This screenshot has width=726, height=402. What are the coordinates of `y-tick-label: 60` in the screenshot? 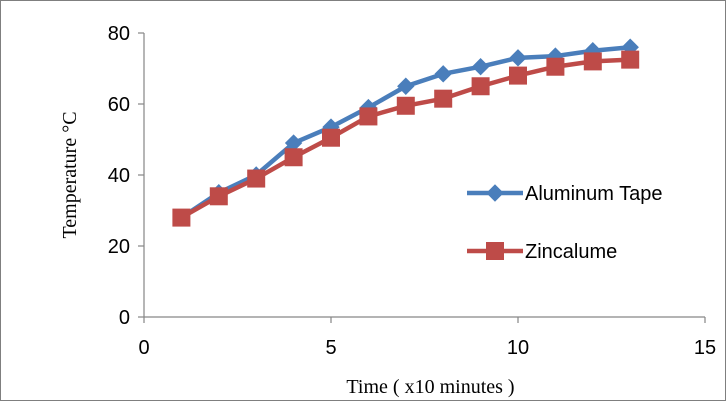 It's located at (119, 105).